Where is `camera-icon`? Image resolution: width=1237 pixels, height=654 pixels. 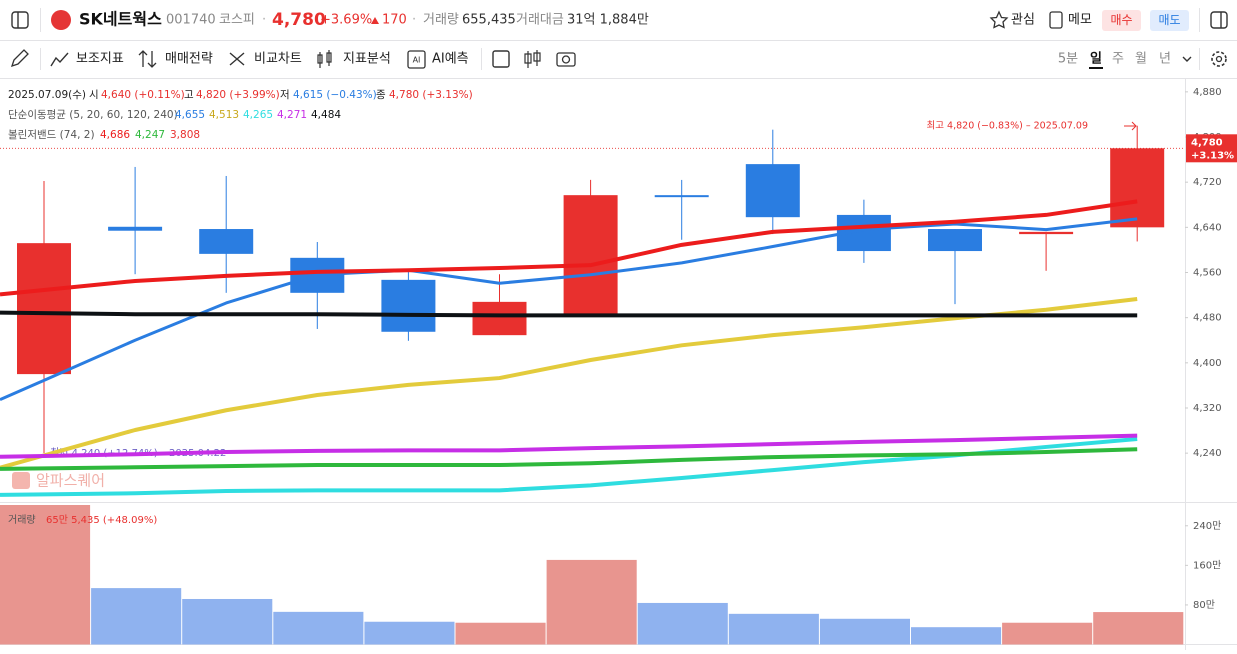
camera-icon is located at coordinates (566, 59).